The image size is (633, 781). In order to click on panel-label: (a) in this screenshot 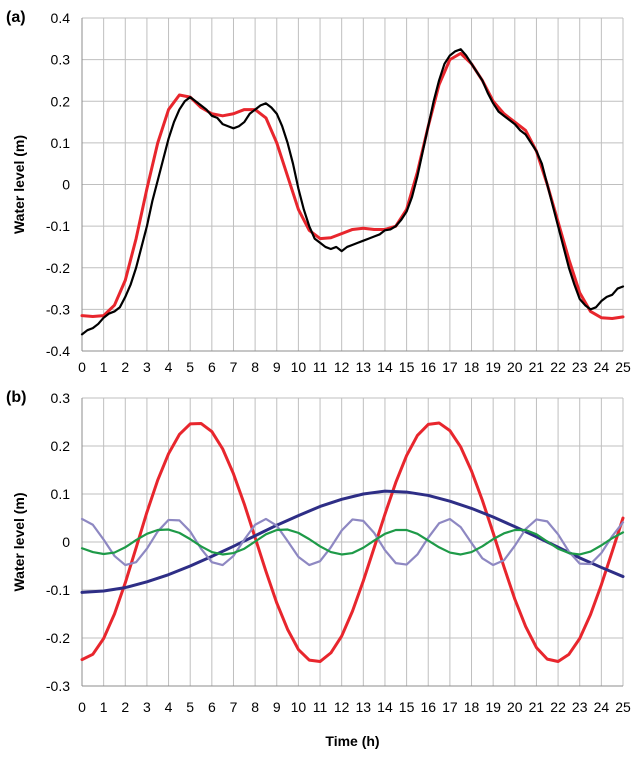, I will do `click(16, 17)`.